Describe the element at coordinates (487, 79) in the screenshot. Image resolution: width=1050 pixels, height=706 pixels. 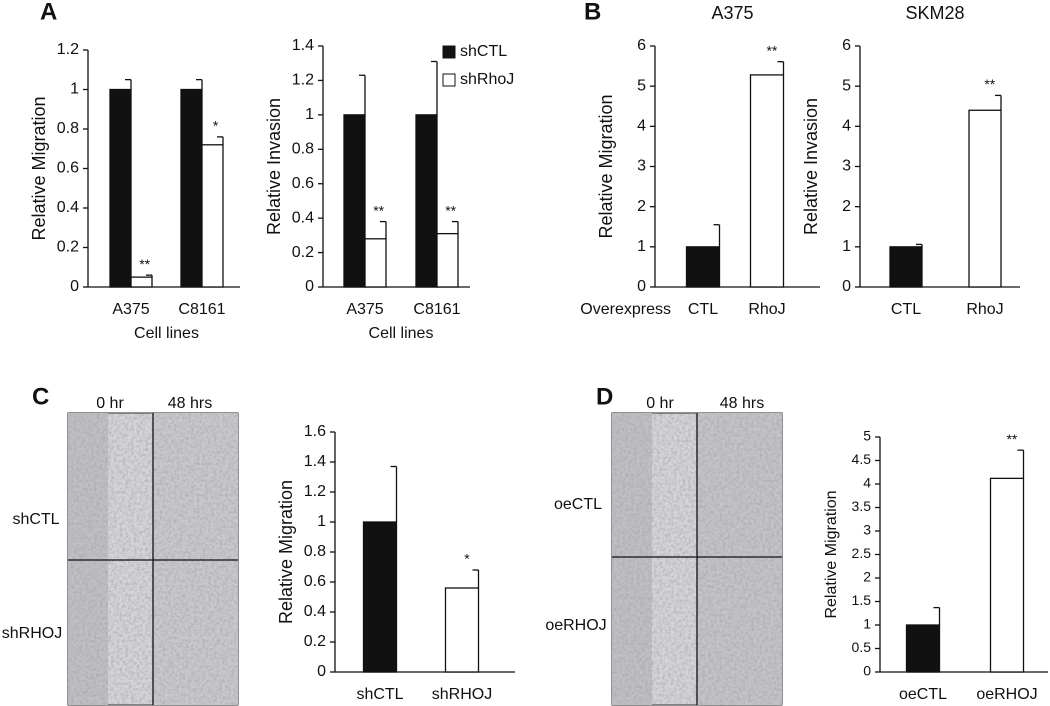
I see `legend-label: shRhoJ` at that location.